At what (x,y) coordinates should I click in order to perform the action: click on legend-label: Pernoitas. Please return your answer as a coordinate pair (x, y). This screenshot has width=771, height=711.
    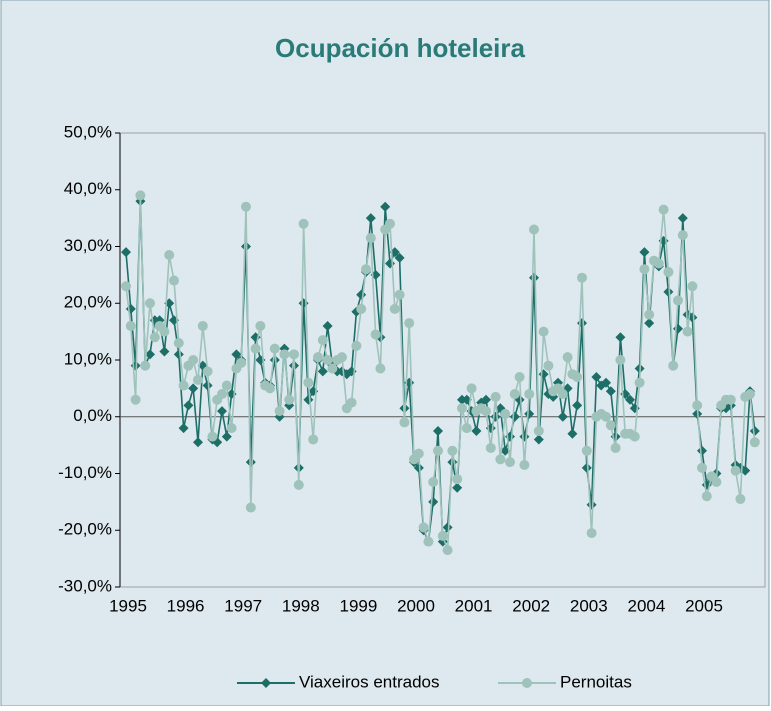
    Looking at the image, I should click on (596, 681).